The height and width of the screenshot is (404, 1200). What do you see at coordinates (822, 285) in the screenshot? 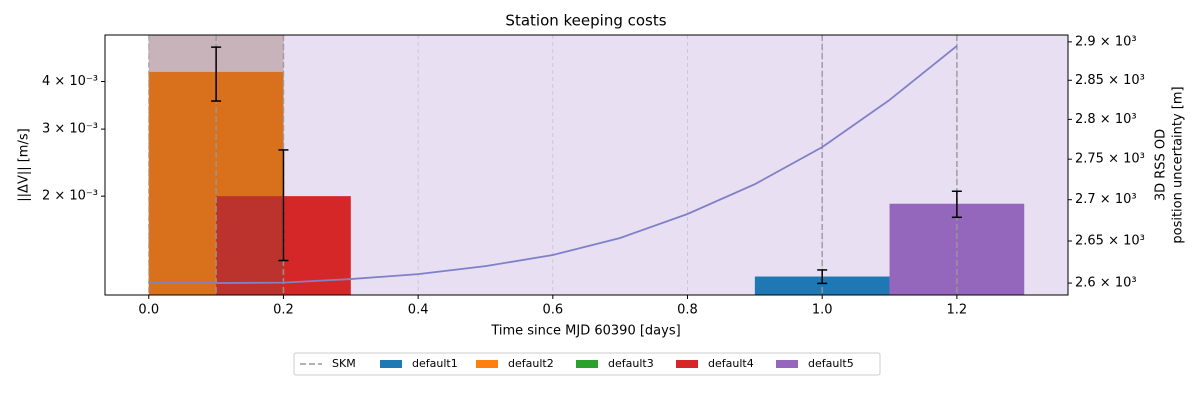
I see `bar` at bounding box center [822, 285].